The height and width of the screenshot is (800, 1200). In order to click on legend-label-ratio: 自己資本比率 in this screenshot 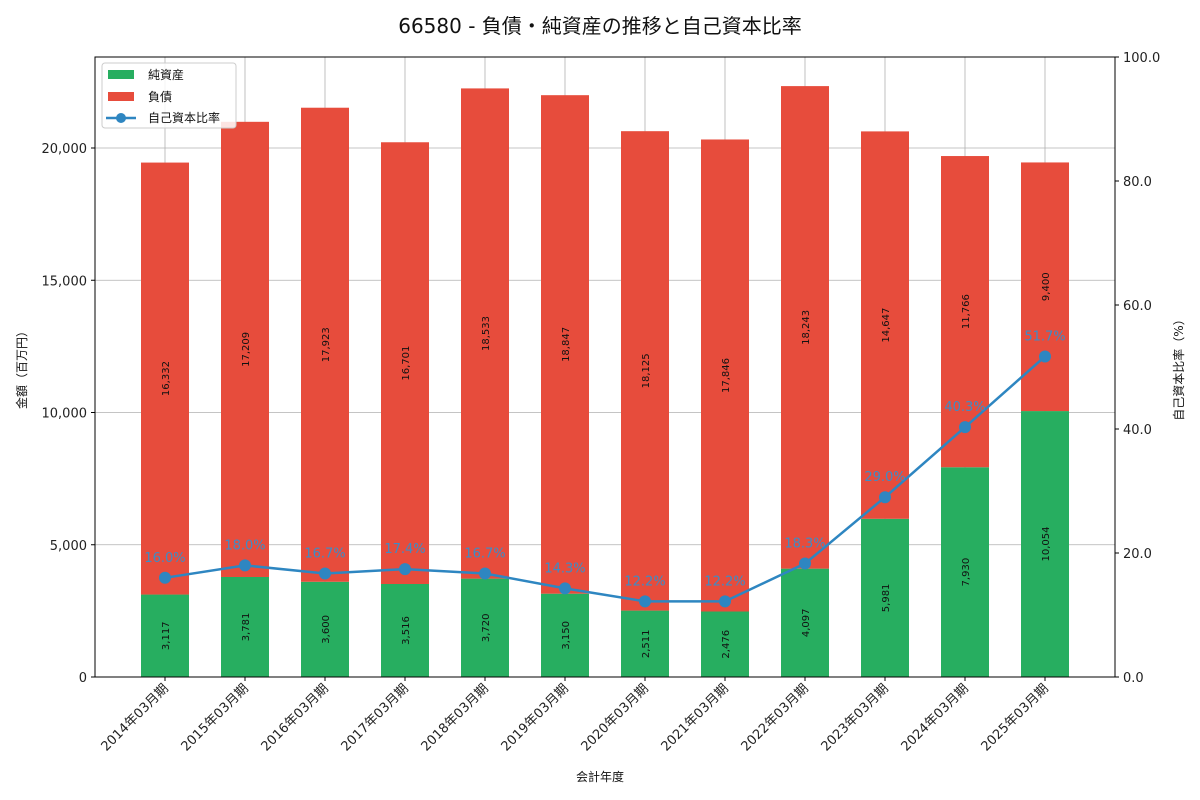, I will do `click(184, 117)`.